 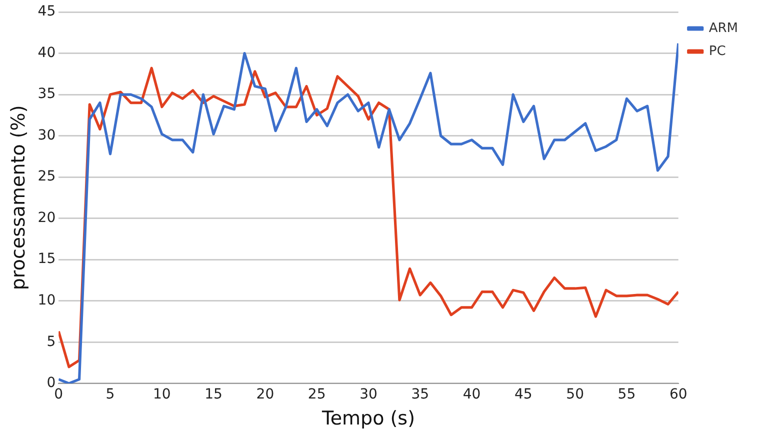 What do you see at coordinates (317, 394) in the screenshot?
I see `x-tick-label: 25` at bounding box center [317, 394].